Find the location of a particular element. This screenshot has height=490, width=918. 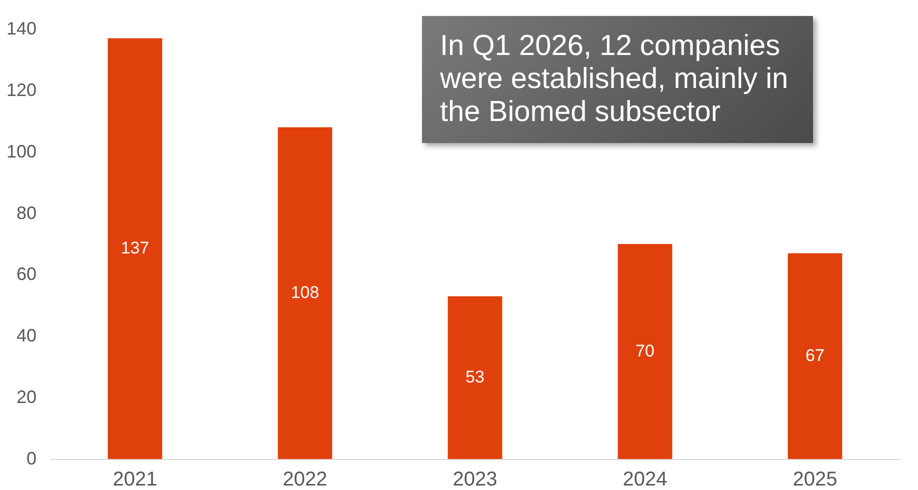

data-label: 70 is located at coordinates (645, 351).